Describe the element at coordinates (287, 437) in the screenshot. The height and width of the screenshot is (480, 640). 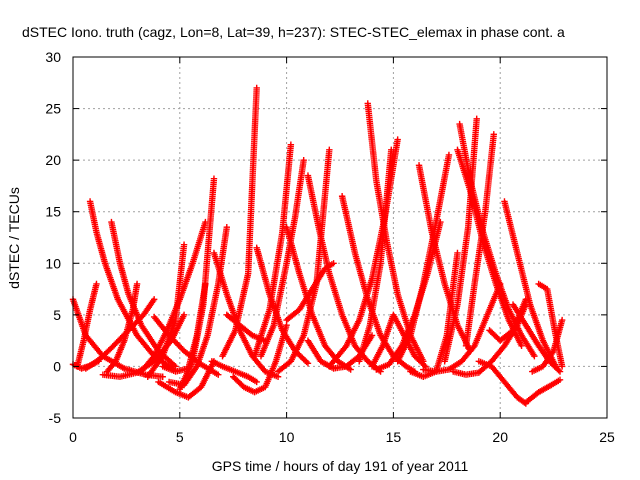
I see `x-tick-label: 10` at that location.